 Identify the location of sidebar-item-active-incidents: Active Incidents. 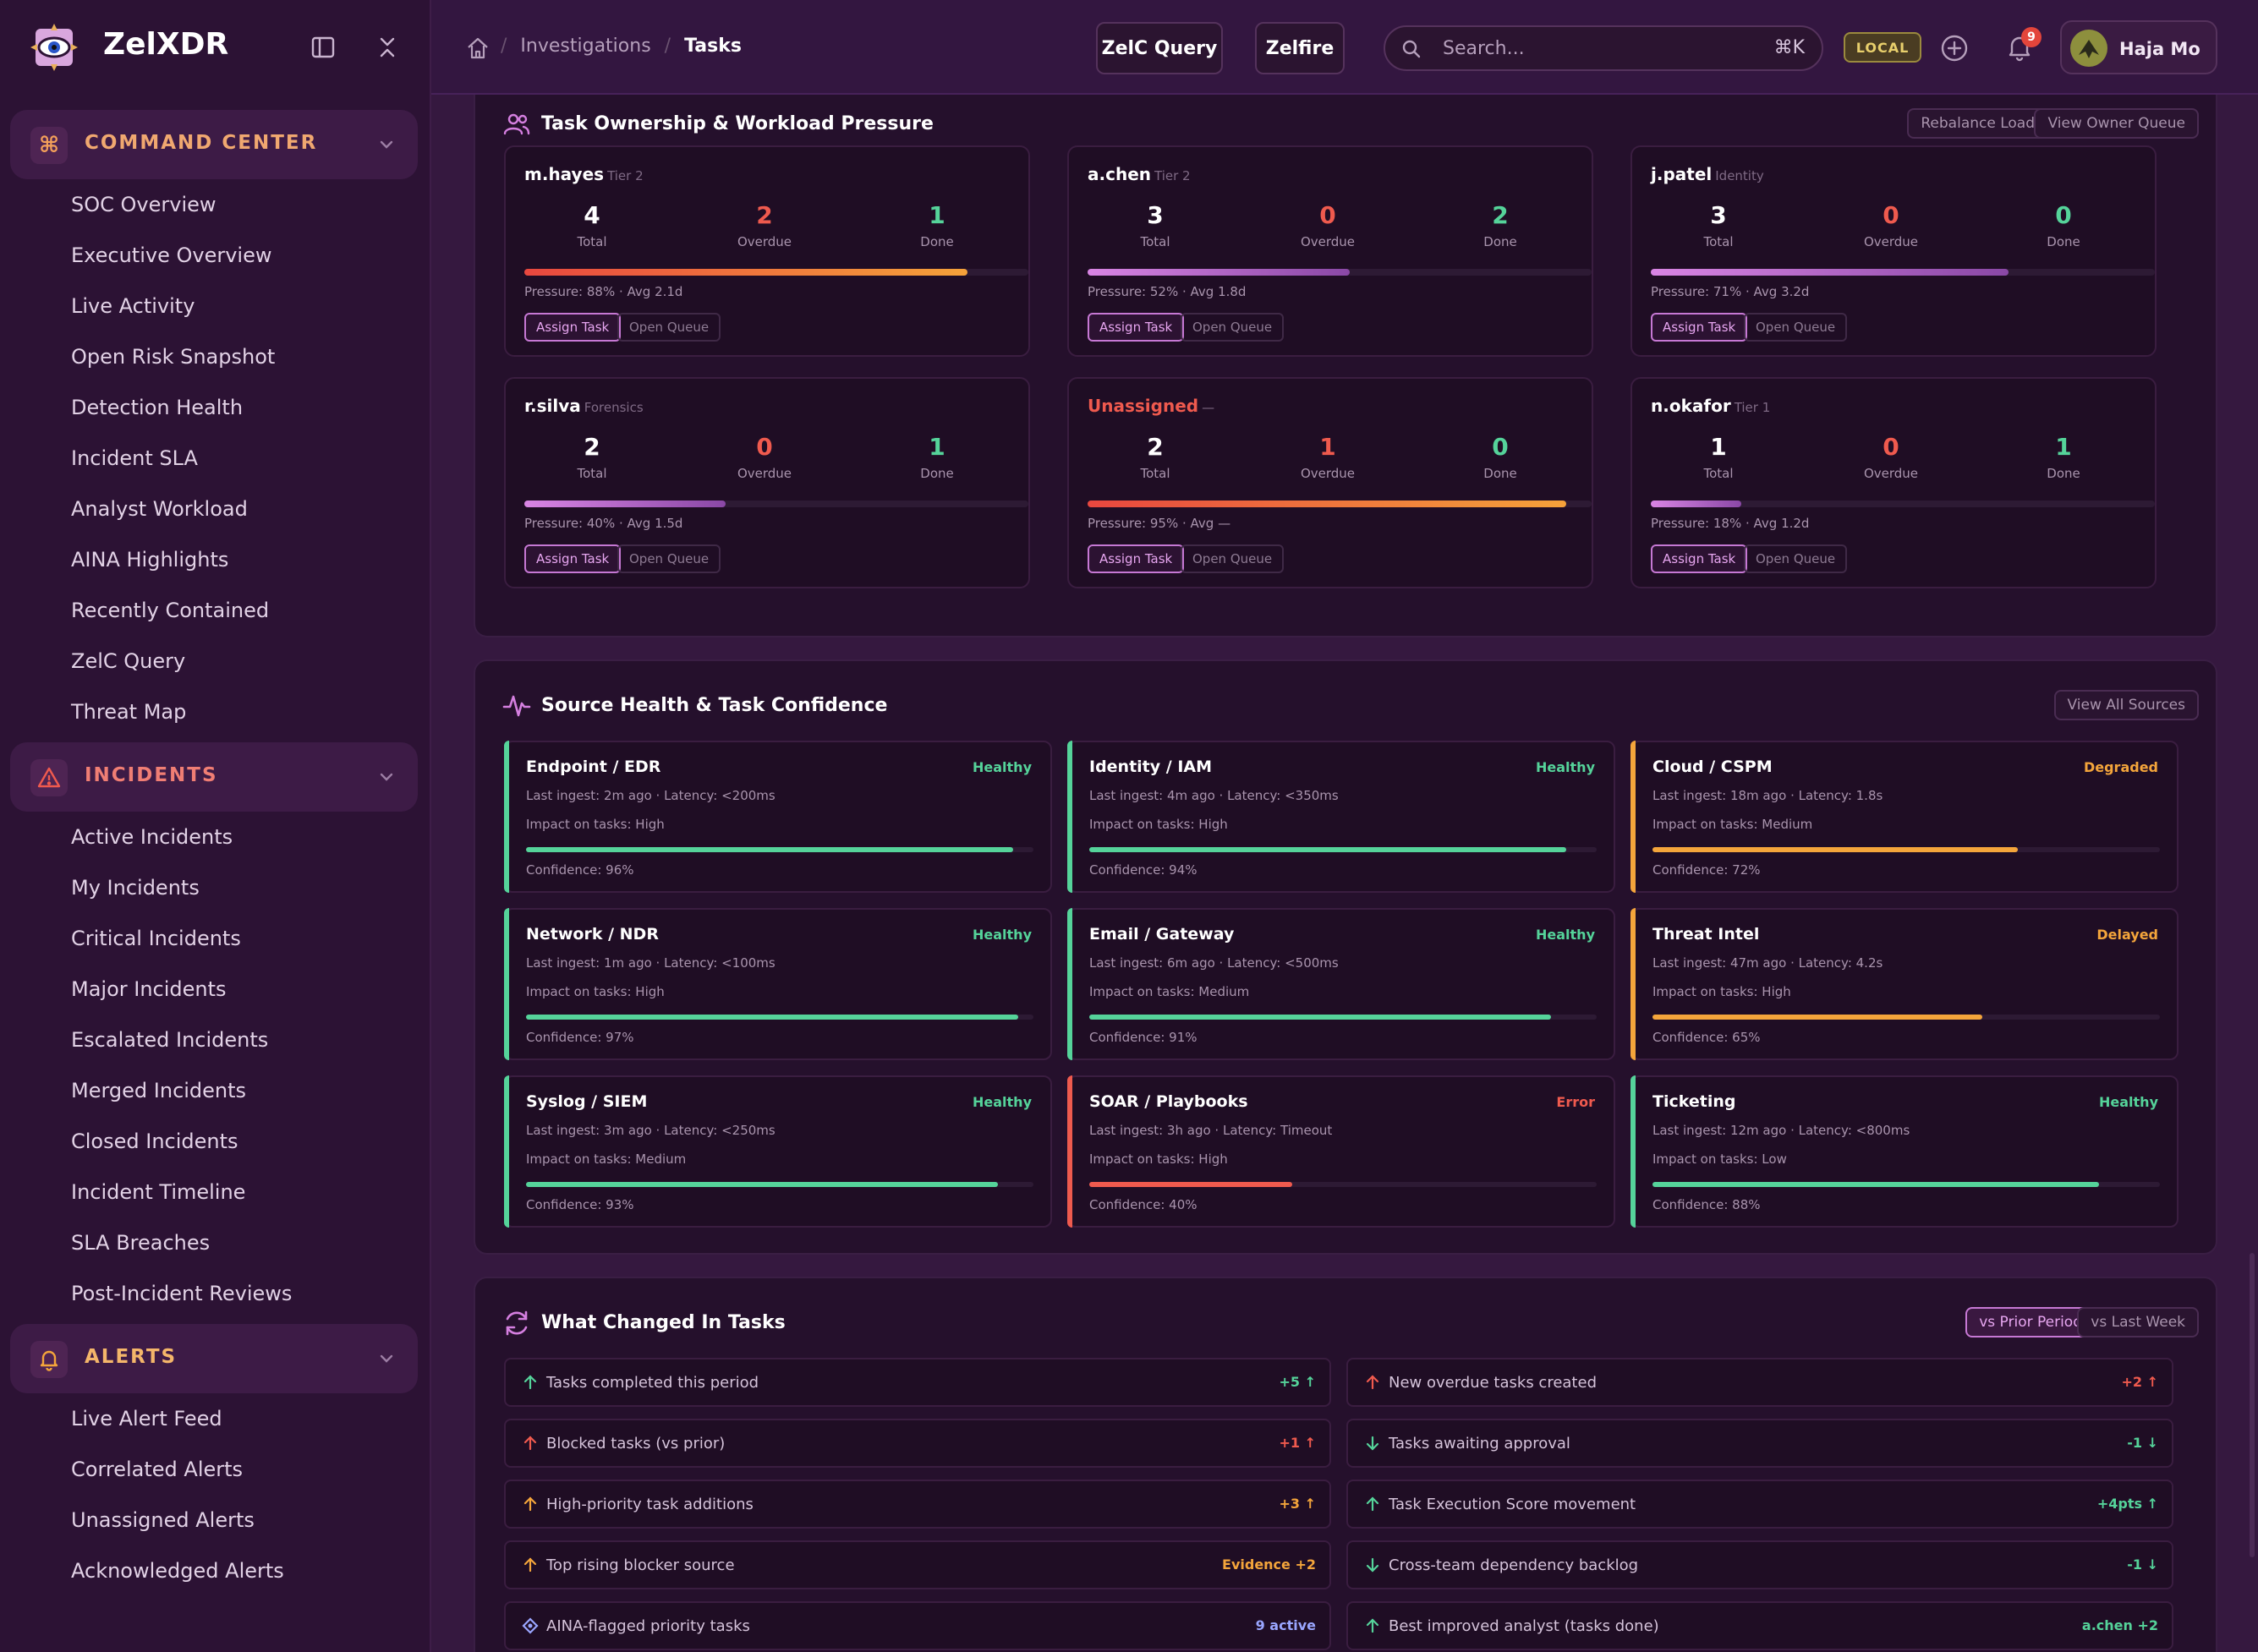
(152, 837).